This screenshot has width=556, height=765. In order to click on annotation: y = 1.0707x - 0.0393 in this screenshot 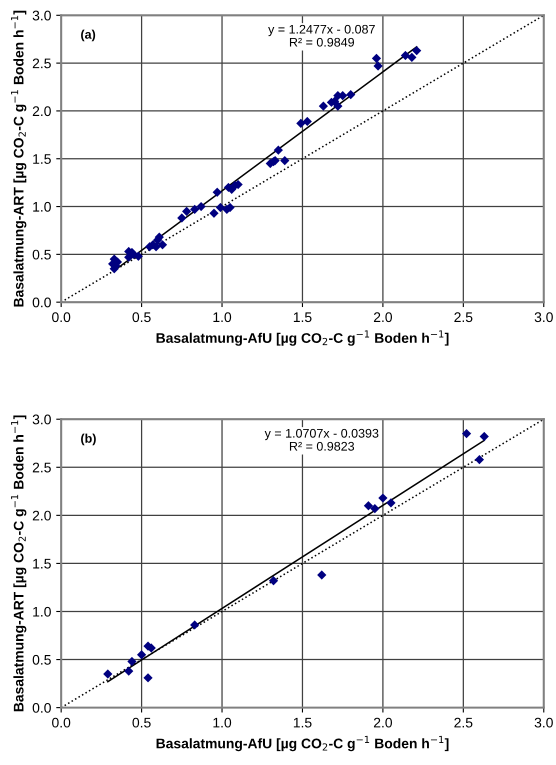, I will do `click(321, 434)`.